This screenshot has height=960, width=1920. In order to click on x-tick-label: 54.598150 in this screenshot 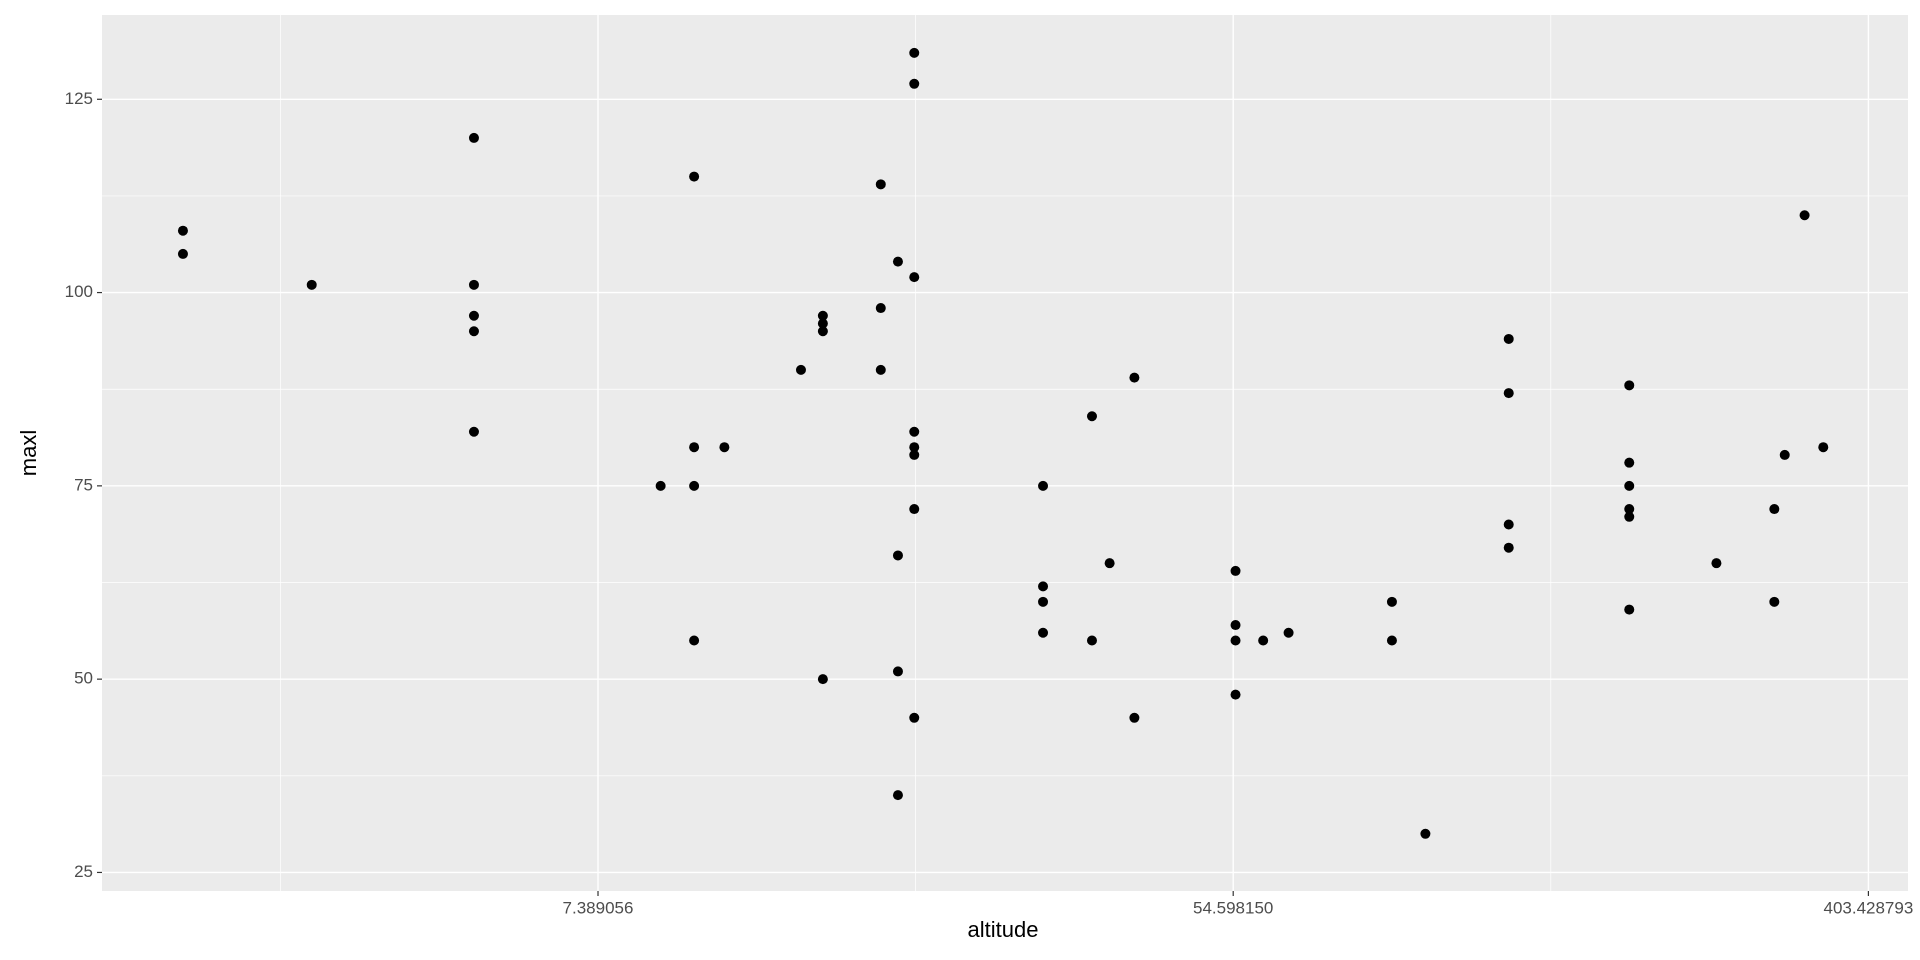, I will do `click(1233, 907)`.